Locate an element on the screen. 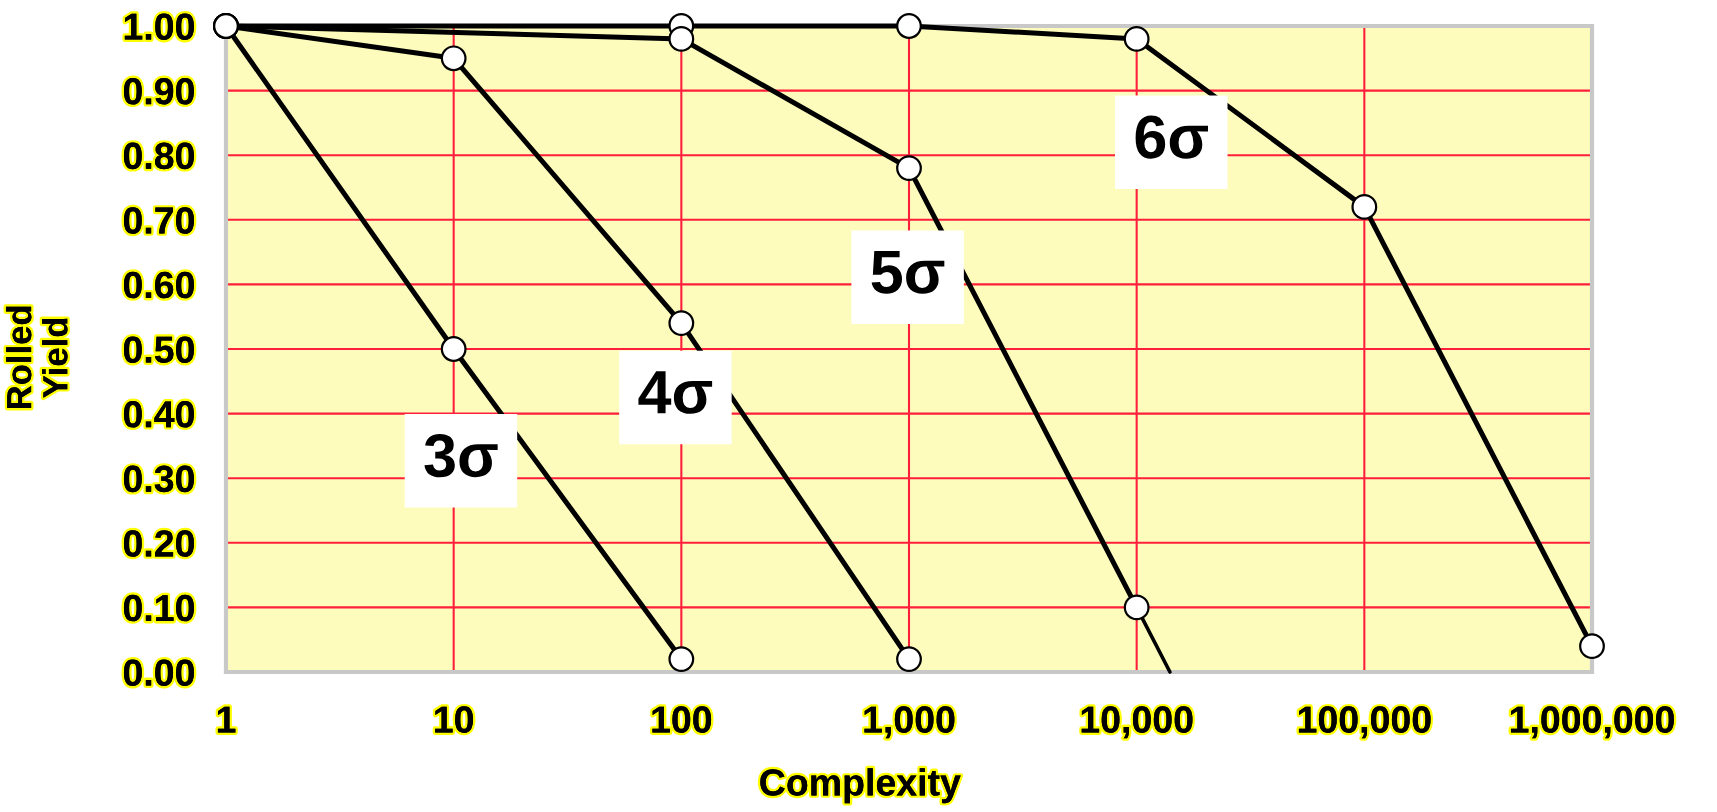  series-label: 6σ is located at coordinates (1171, 137).